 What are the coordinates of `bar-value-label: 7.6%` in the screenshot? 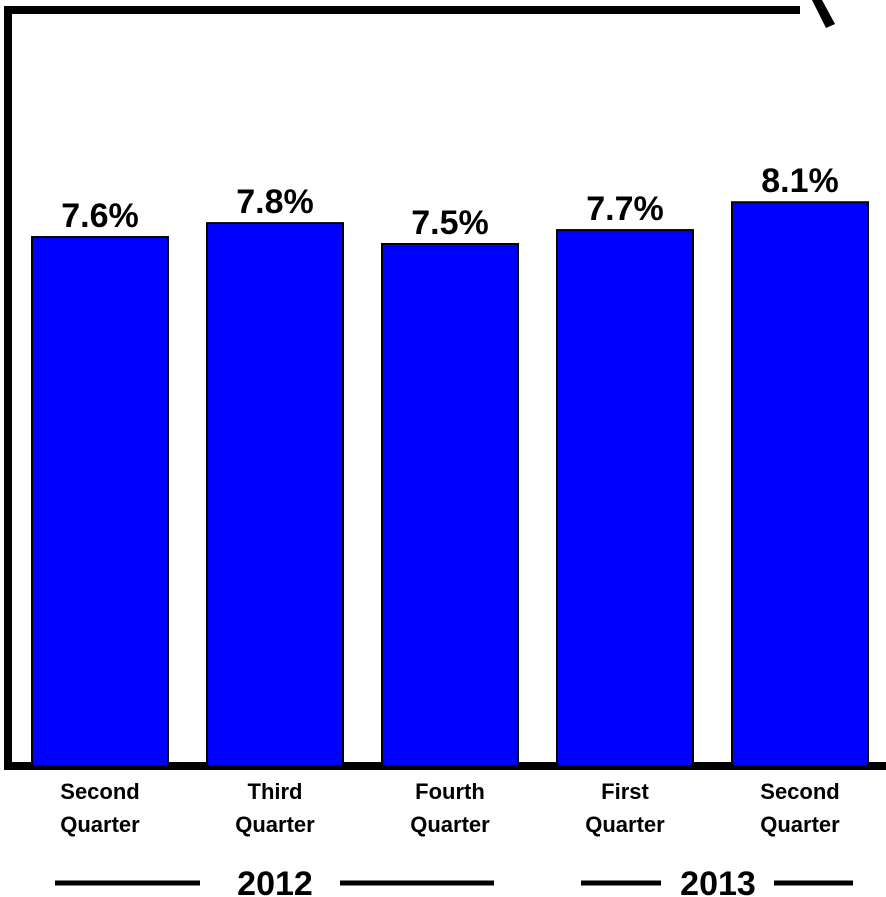 It's located at (100, 216).